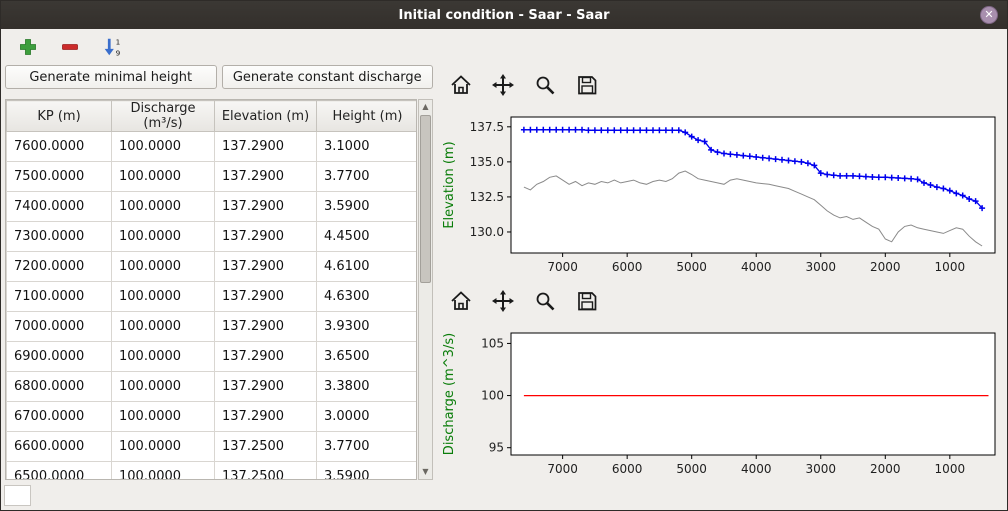  I want to click on table-cell: 3.0000, so click(366, 416).